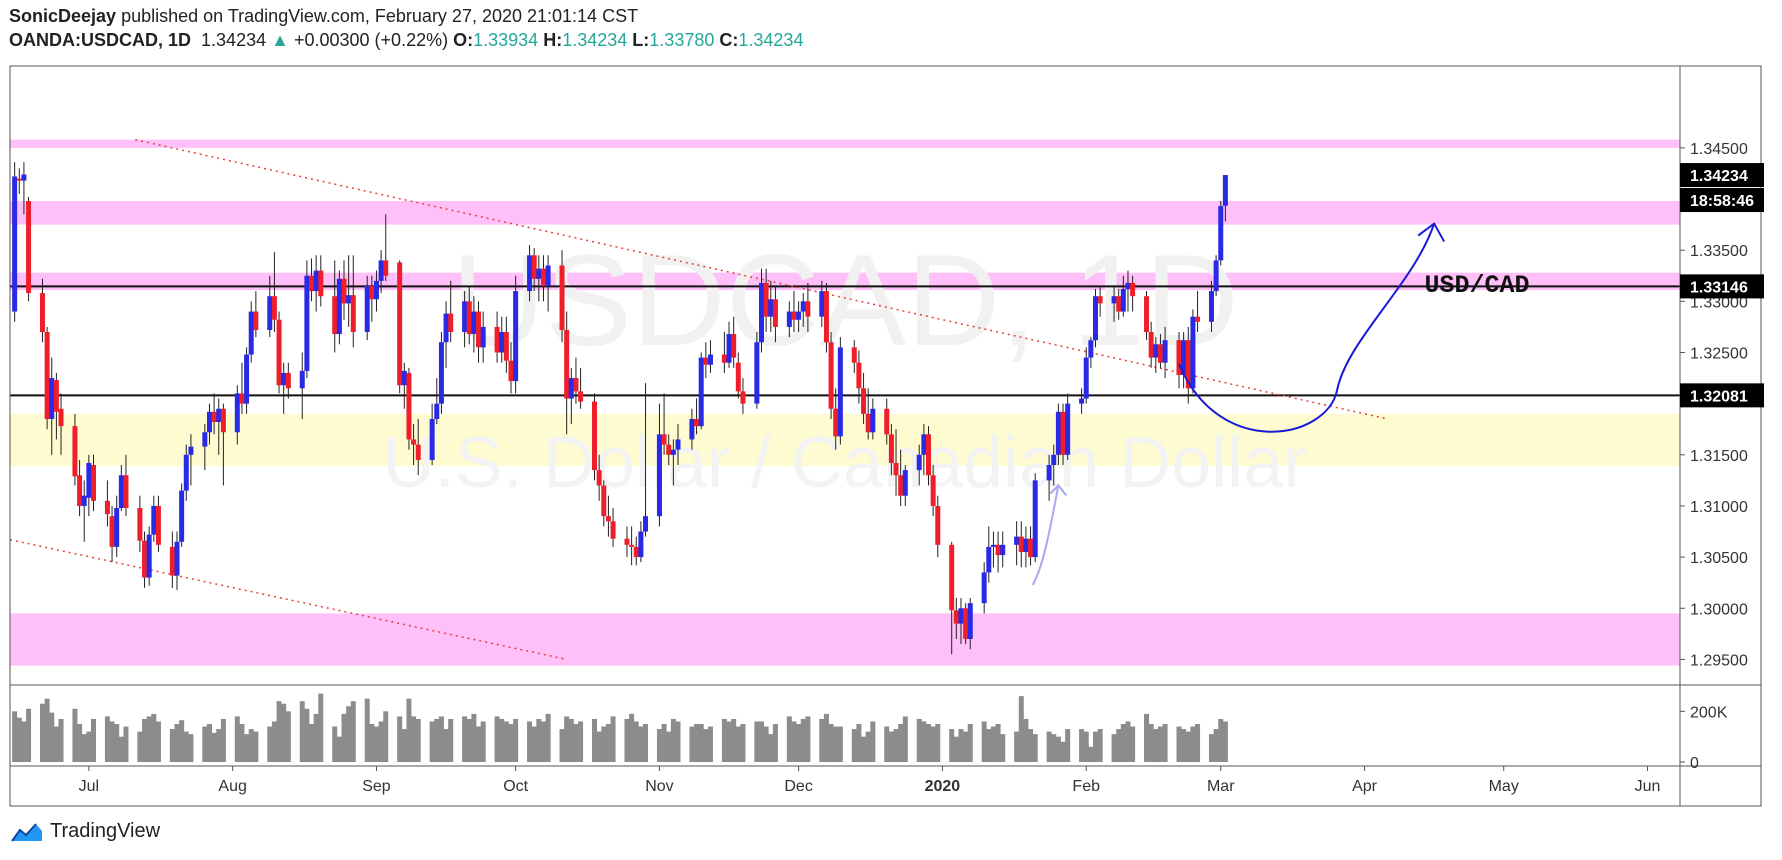 This screenshot has width=1782, height=860. Describe the element at coordinates (1719, 353) in the screenshot. I see `price-tick-label: 1.32500` at that location.